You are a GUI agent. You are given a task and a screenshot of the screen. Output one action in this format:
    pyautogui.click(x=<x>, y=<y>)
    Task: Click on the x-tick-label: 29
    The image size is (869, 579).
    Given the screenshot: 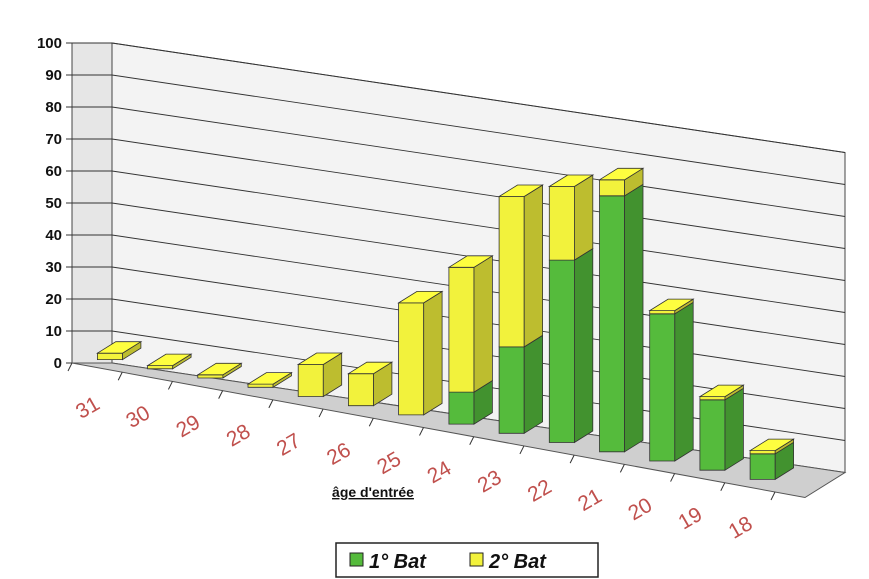 What is the action you would take?
    pyautogui.click(x=188, y=427)
    